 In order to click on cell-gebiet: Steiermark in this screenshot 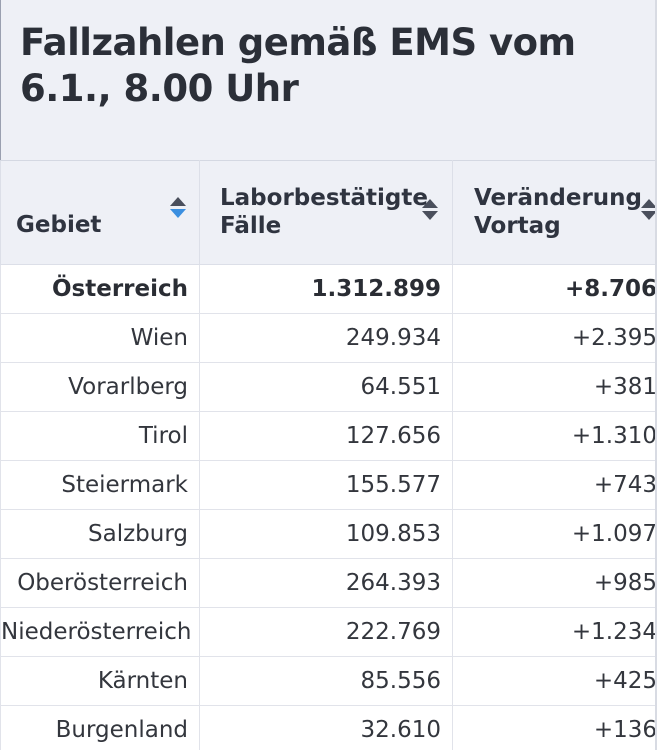, I will do `click(100, 485)`.